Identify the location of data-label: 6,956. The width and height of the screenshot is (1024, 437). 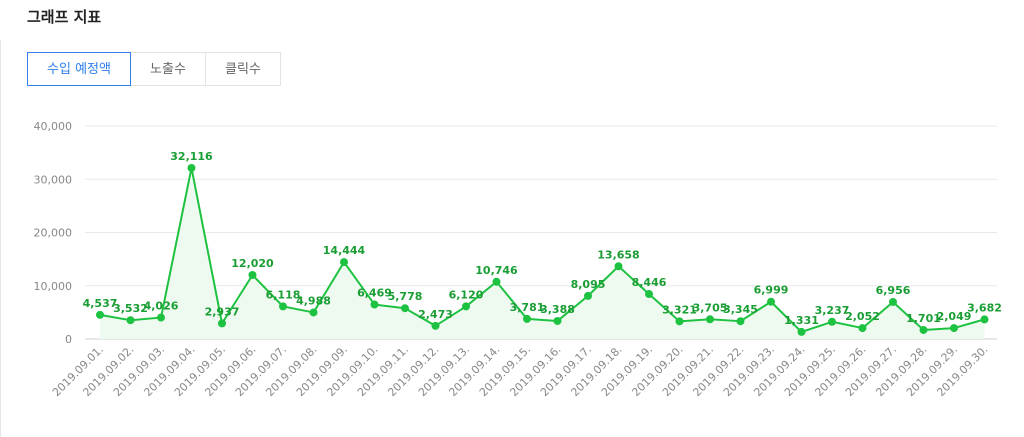
(893, 290).